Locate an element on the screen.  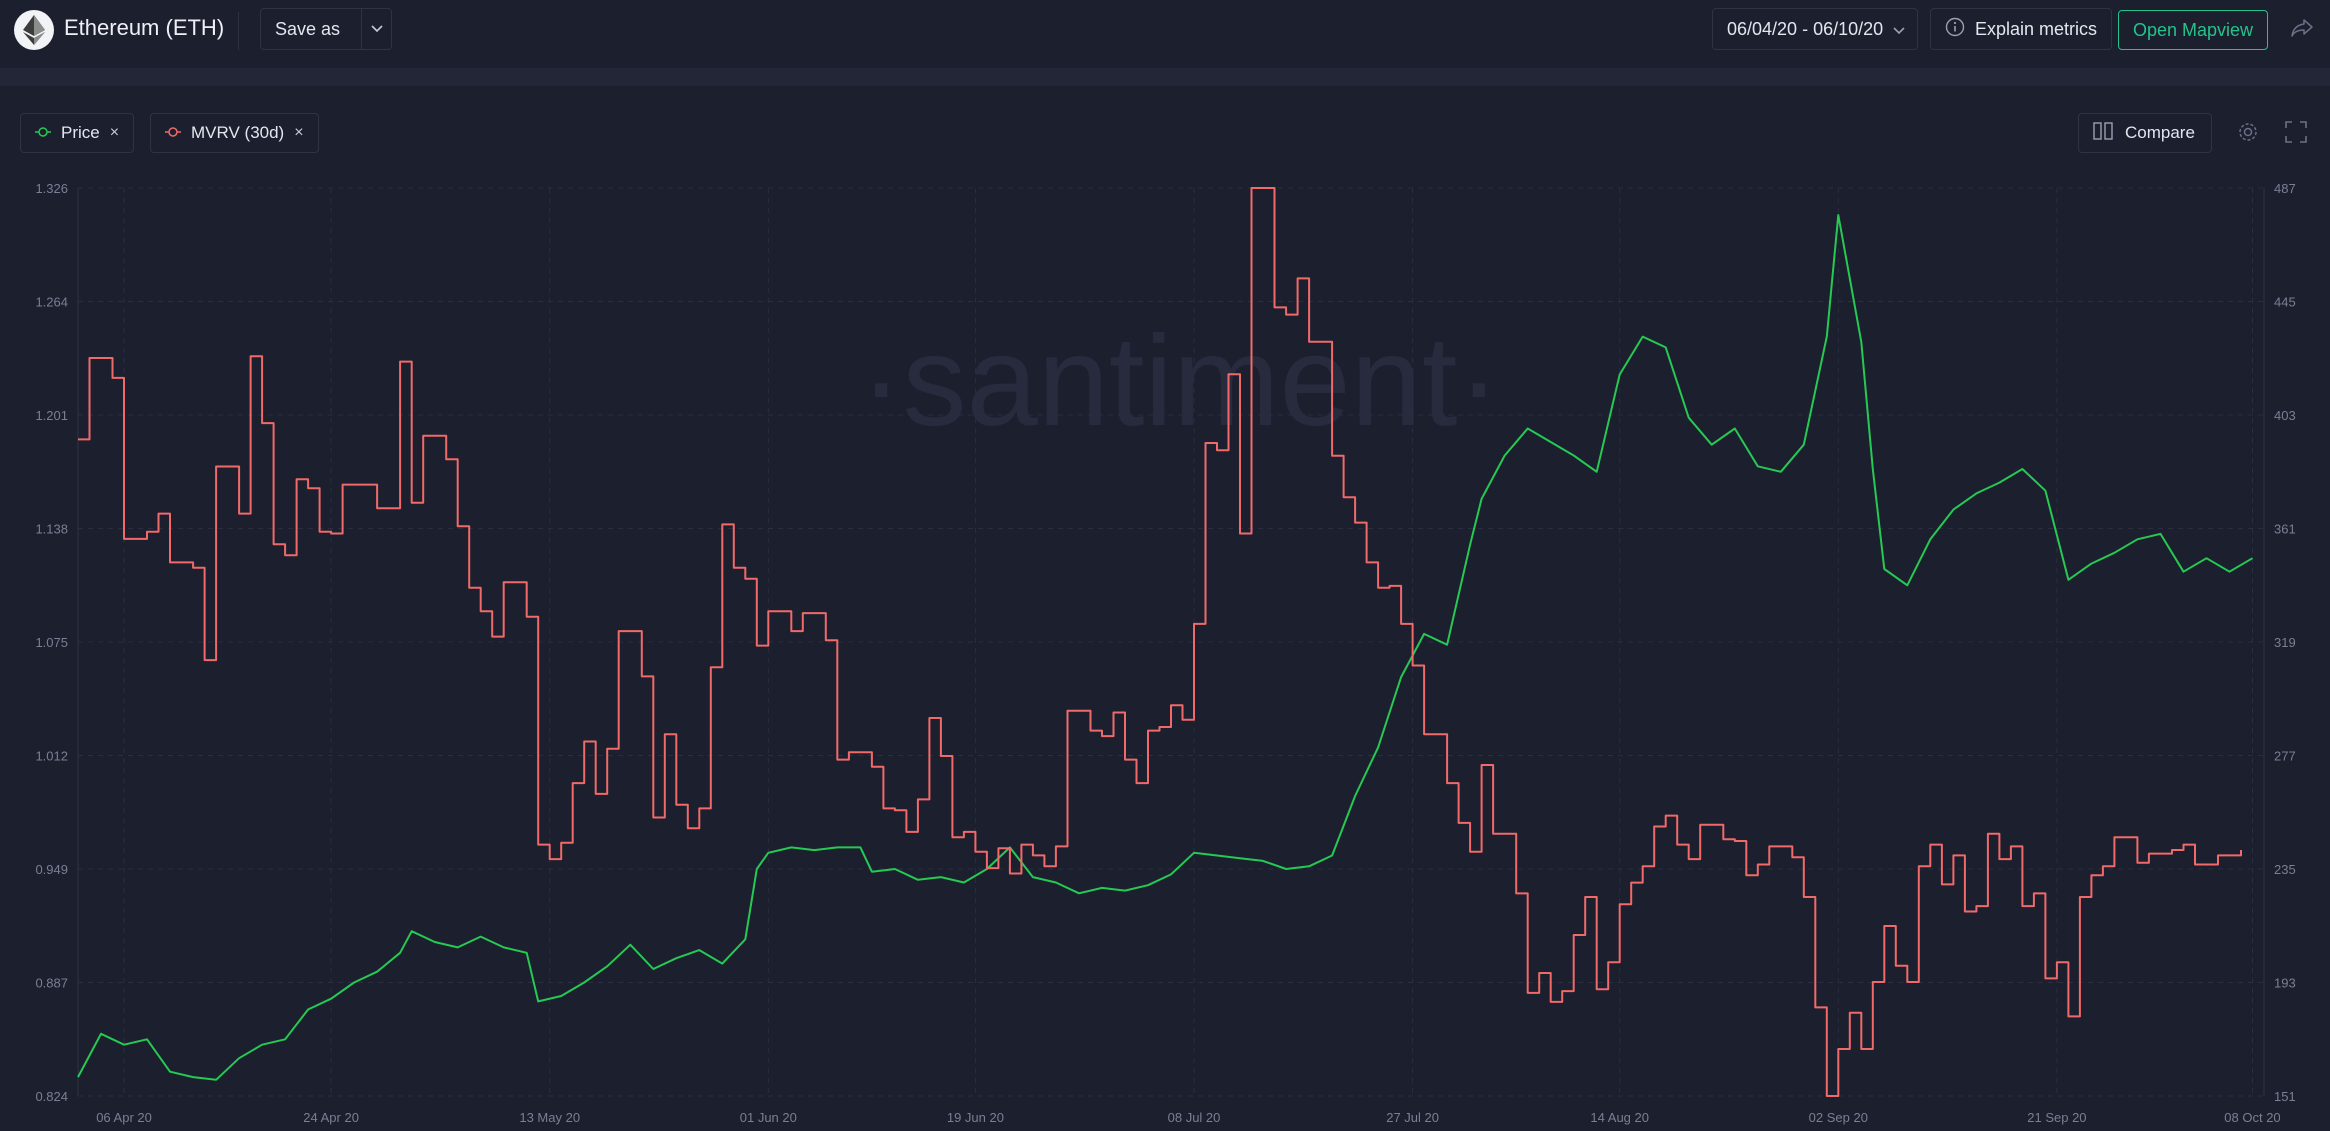
asset-title: Ethereum (ETH) is located at coordinates (144, 27).